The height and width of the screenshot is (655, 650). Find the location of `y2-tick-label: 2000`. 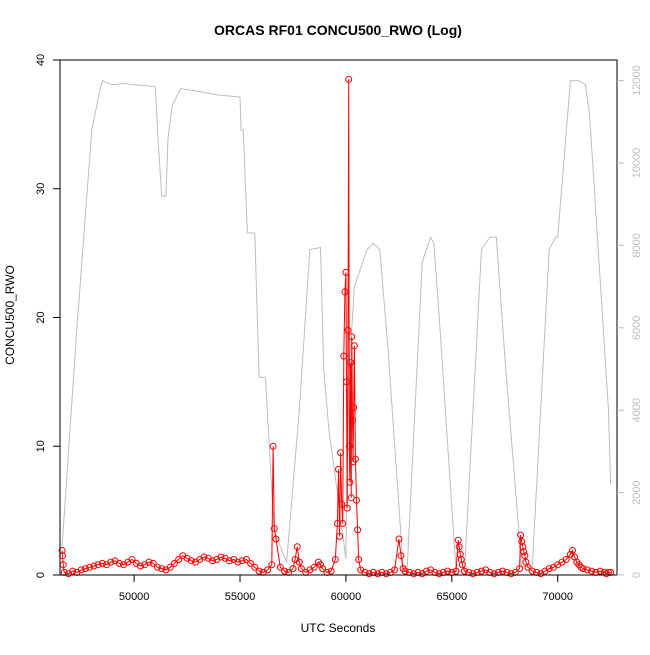

y2-tick-label: 2000 is located at coordinates (637, 492).